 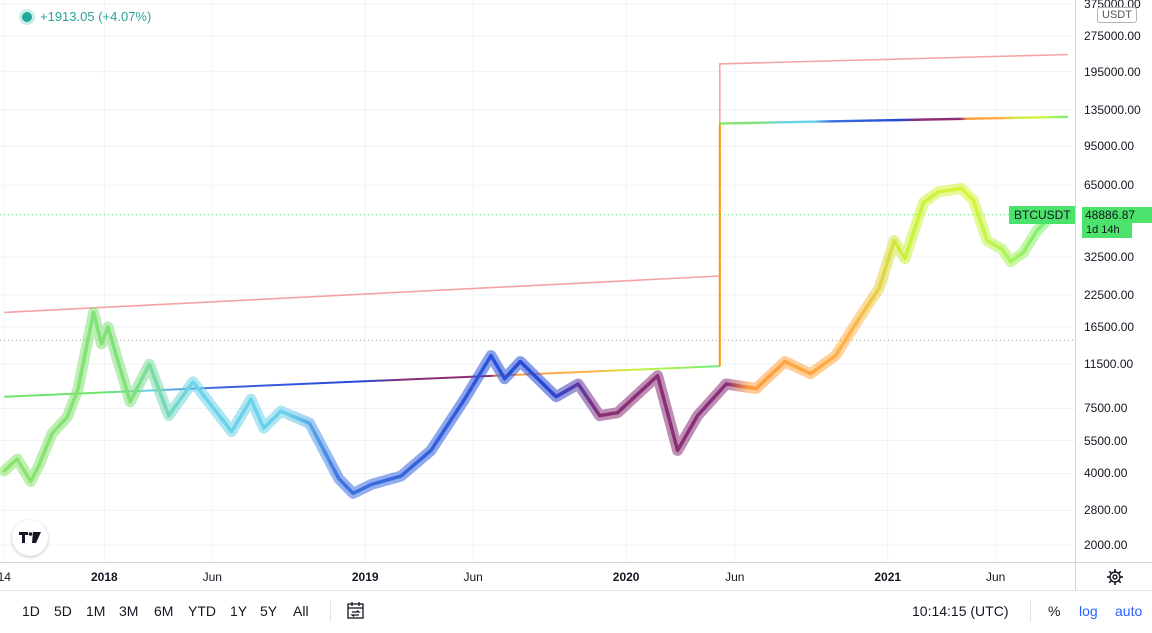 What do you see at coordinates (960, 611) in the screenshot?
I see `utc-clock: 10:14:15 (UTC)` at bounding box center [960, 611].